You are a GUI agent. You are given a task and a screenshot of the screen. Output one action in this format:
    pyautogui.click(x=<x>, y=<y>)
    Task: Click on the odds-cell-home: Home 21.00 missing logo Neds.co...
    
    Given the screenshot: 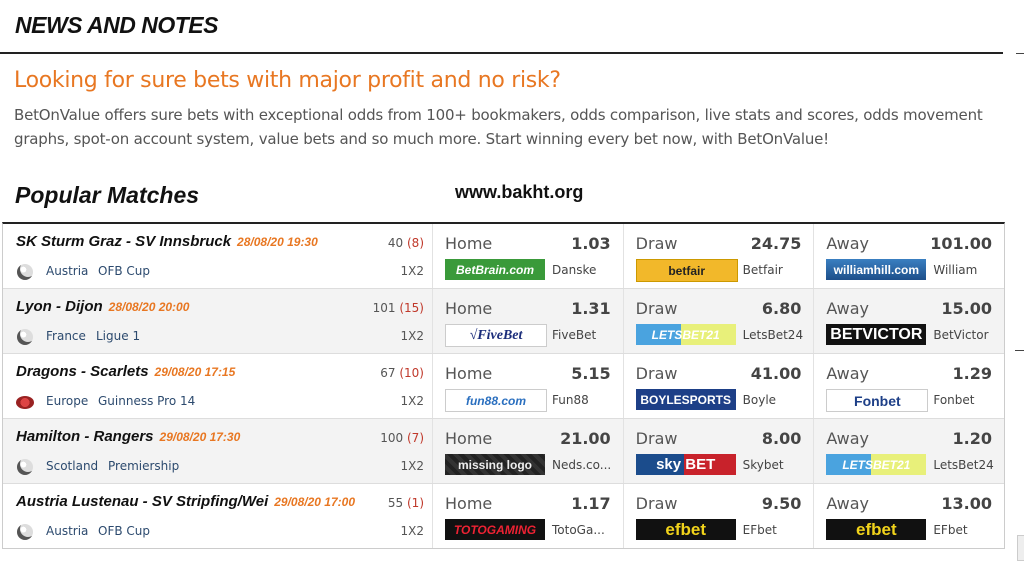 What is the action you would take?
    pyautogui.click(x=528, y=451)
    